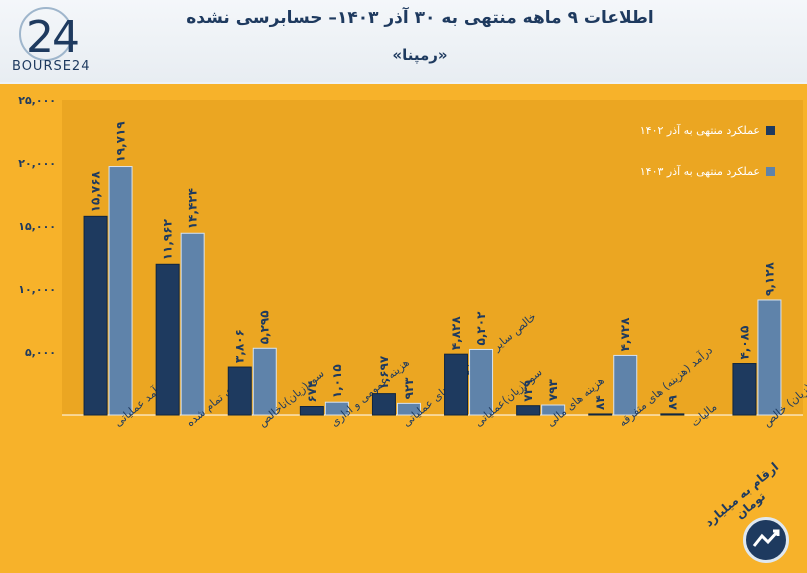 The image size is (807, 573). I want to click on data-label: ۹۲۳, so click(409, 388).